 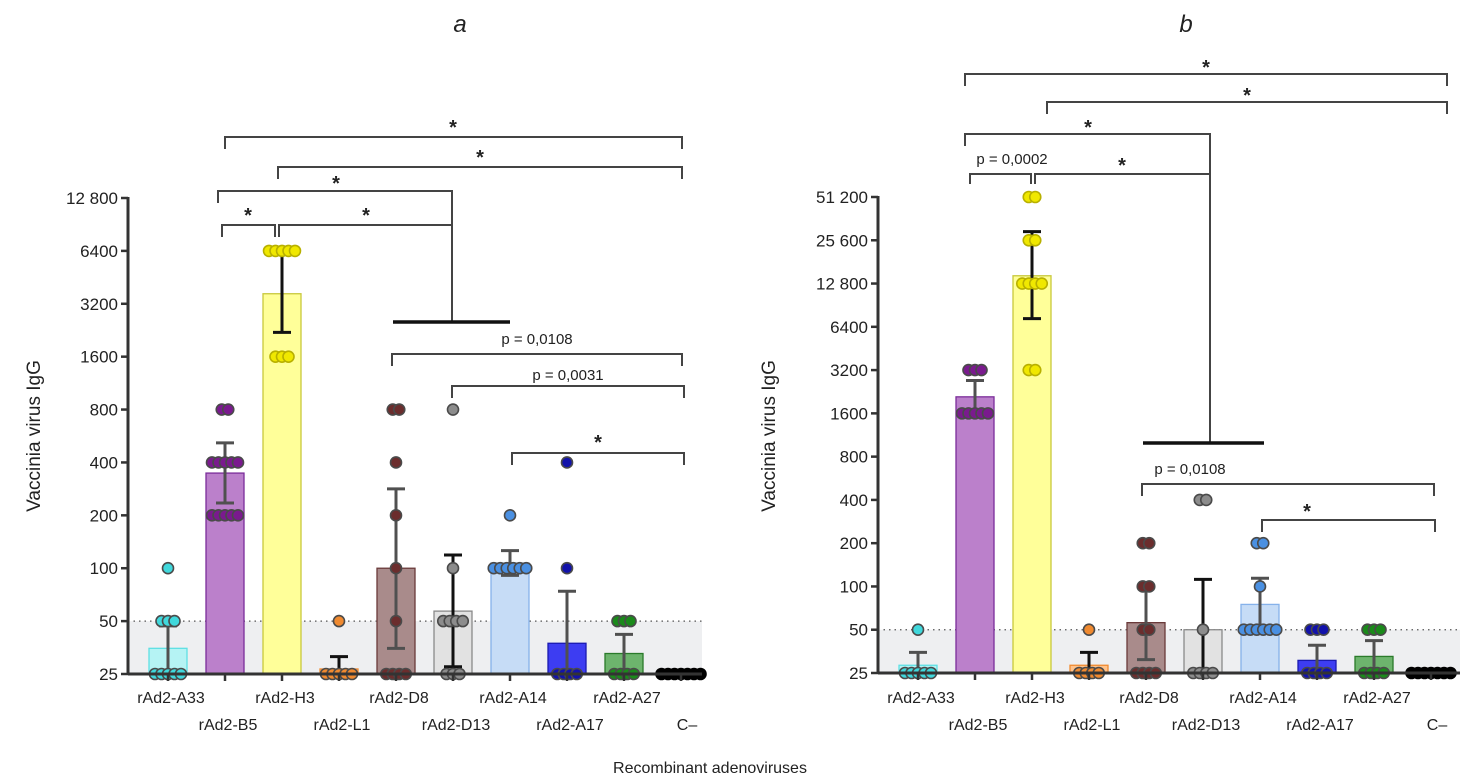 What do you see at coordinates (842, 197) in the screenshot?
I see `y-tick-label: 51 200` at bounding box center [842, 197].